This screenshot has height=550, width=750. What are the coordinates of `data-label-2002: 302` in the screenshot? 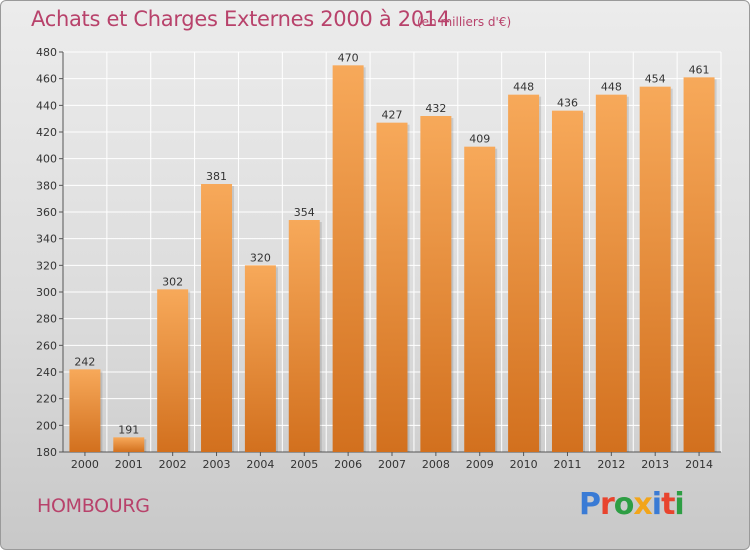 It's located at (172, 281).